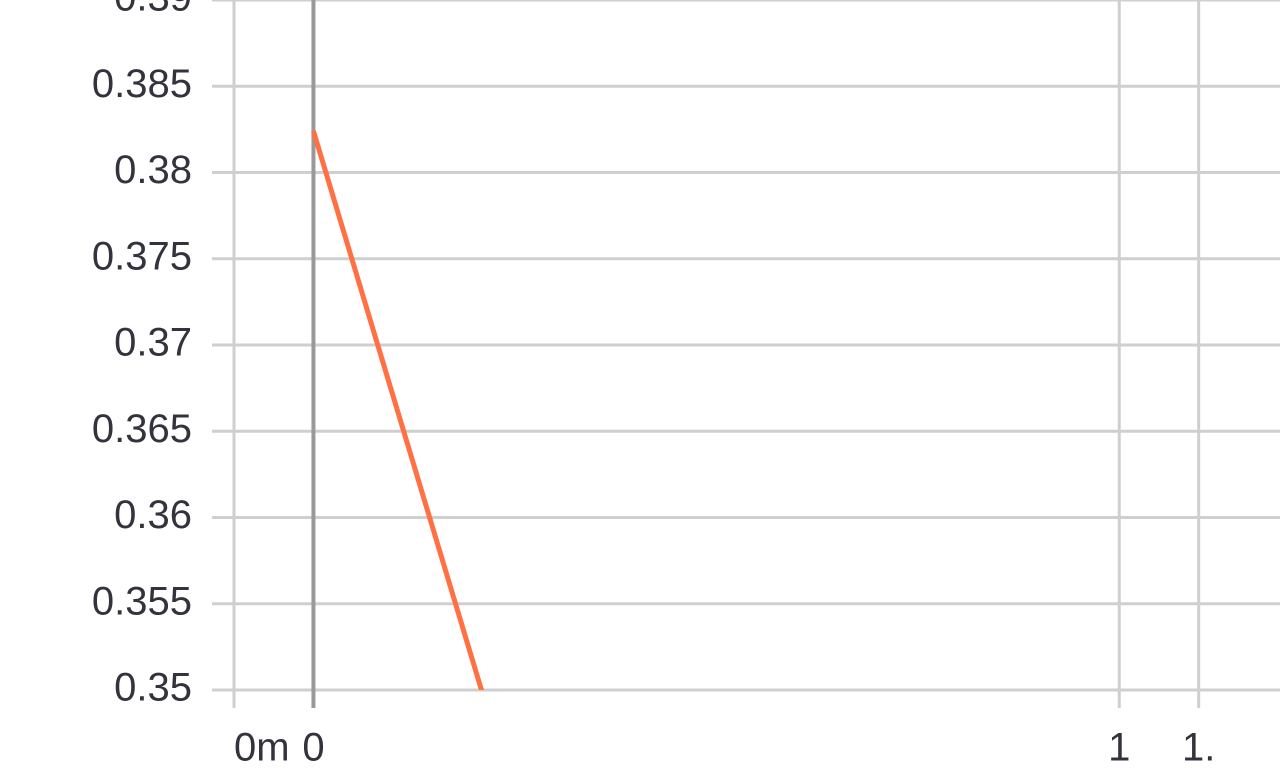  I want to click on y-tick-label: 0.355, so click(142, 601).